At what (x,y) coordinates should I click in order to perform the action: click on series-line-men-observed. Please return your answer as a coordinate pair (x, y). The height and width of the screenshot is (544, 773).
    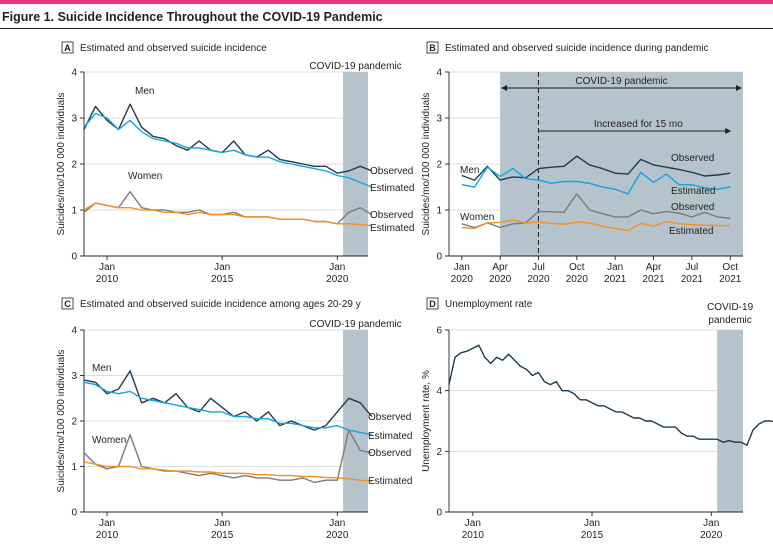
    Looking at the image, I should click on (596, 168).